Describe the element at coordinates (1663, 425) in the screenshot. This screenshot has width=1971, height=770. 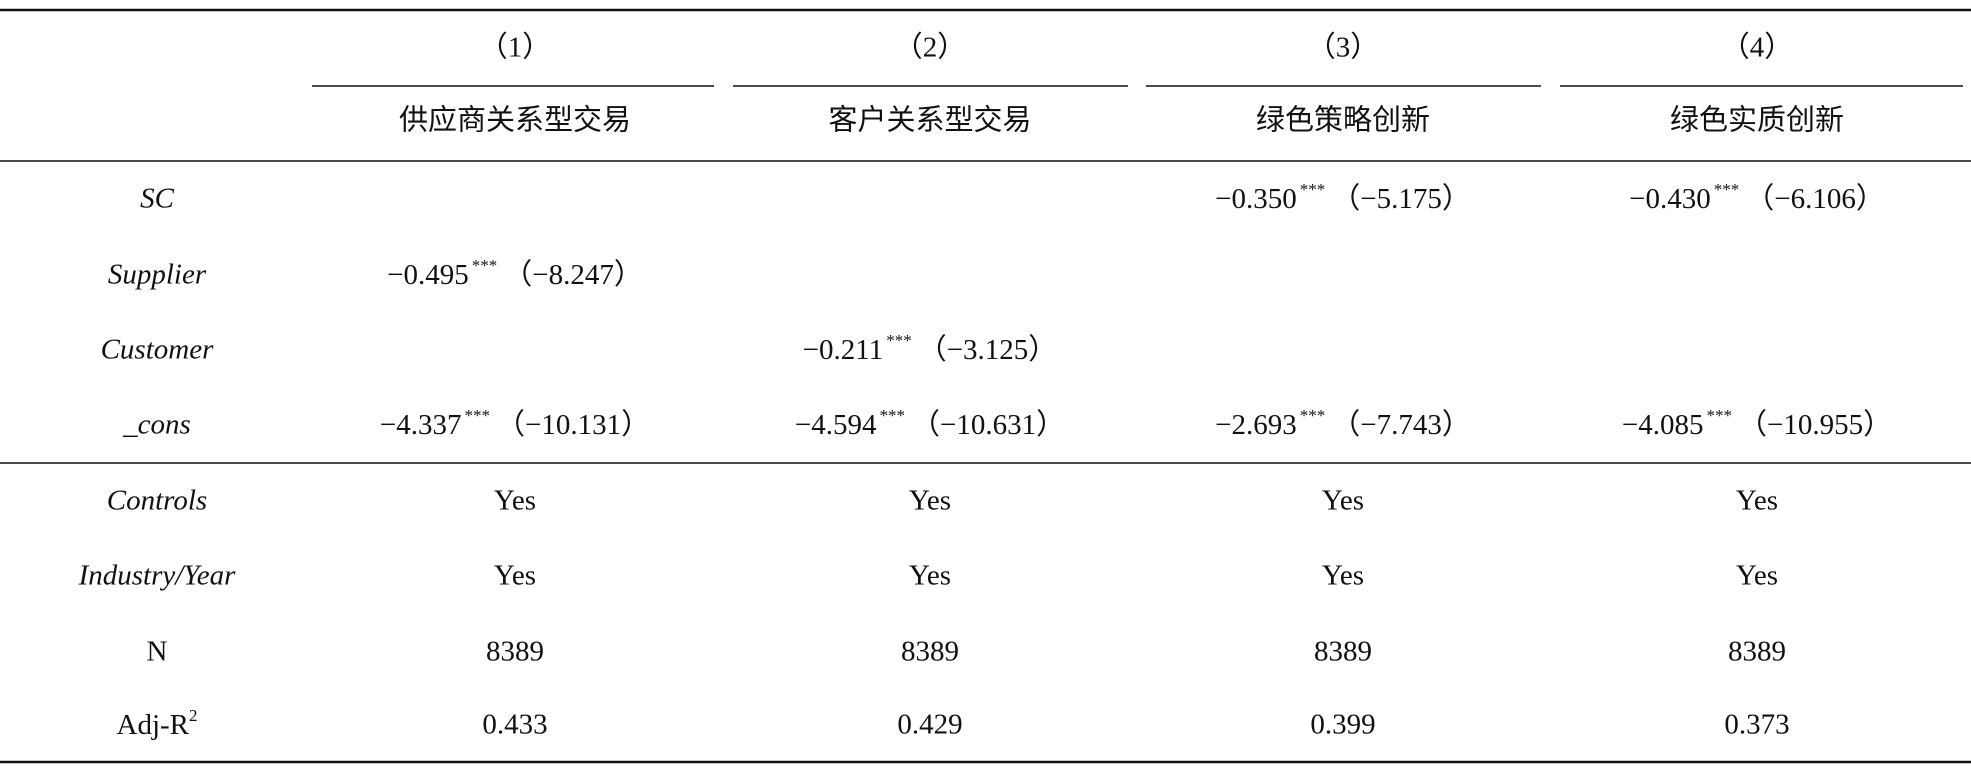
I see `coefficient: −4.085` at that location.